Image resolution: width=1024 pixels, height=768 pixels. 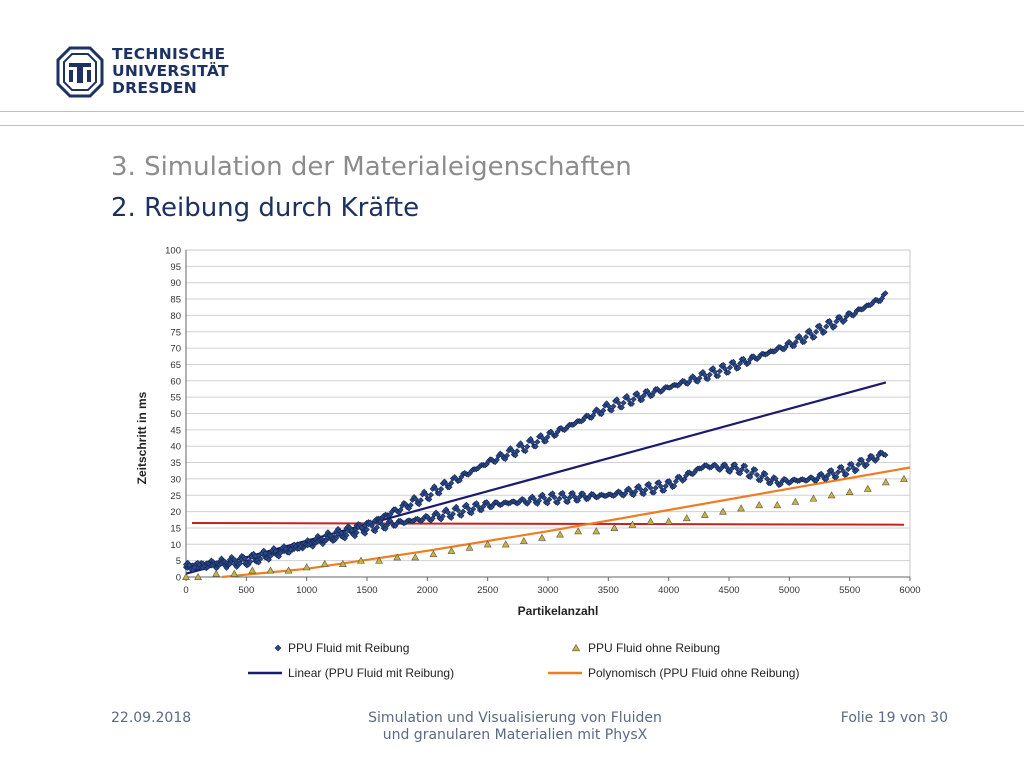 What do you see at coordinates (175, 447) in the screenshot?
I see `y-tick-label: 40` at bounding box center [175, 447].